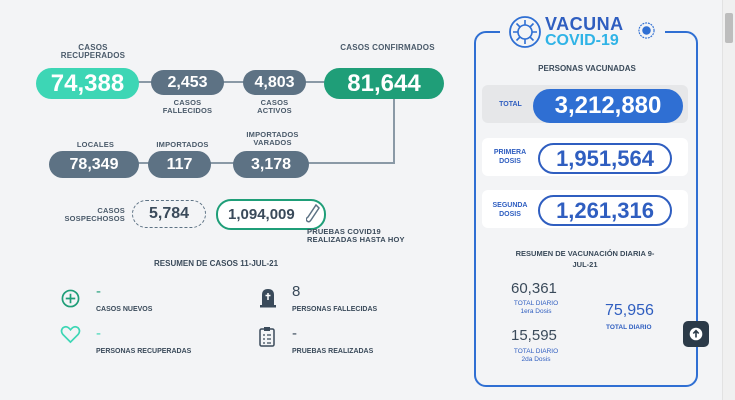 The image size is (735, 400). Describe the element at coordinates (534, 335) in the screenshot. I see `daily-second-value: 15,595` at that location.